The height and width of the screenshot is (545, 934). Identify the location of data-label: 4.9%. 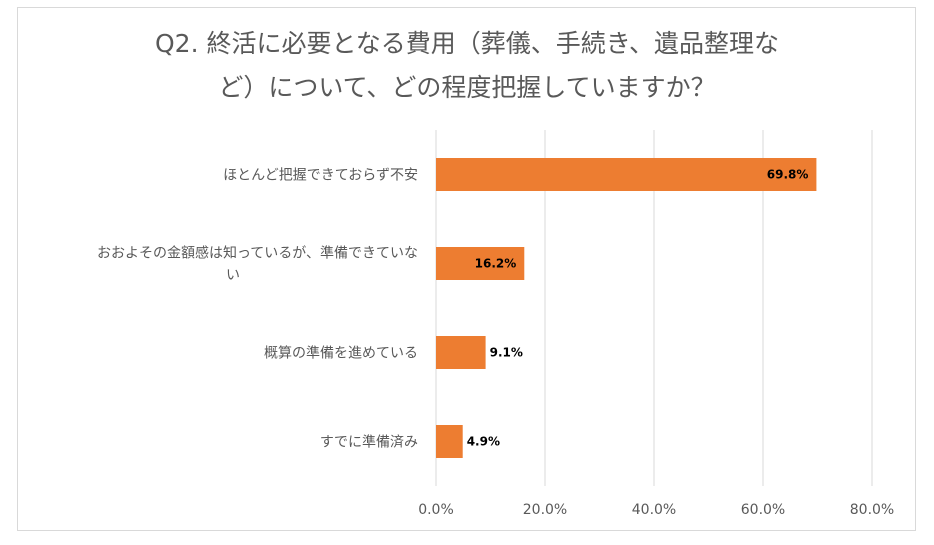
(483, 442).